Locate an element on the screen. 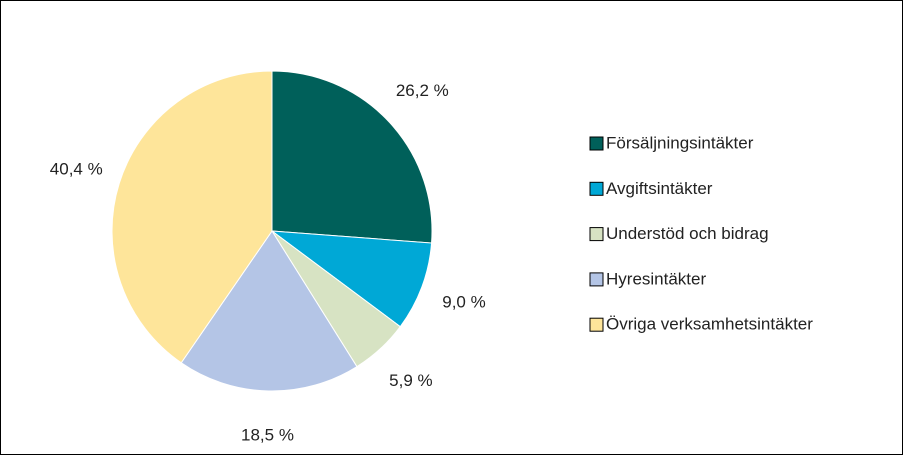 This screenshot has height=455, width=903. legend-label: Hyresintäkter is located at coordinates (656, 278).